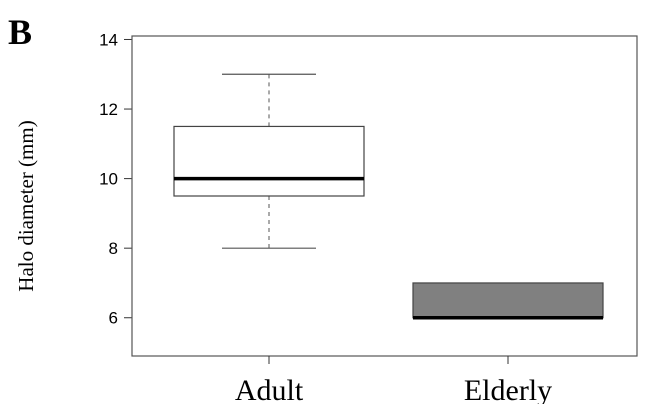 Image resolution: width=646 pixels, height=404 pixels. Describe the element at coordinates (108, 179) in the screenshot. I see `y-tick-label: 10` at that location.